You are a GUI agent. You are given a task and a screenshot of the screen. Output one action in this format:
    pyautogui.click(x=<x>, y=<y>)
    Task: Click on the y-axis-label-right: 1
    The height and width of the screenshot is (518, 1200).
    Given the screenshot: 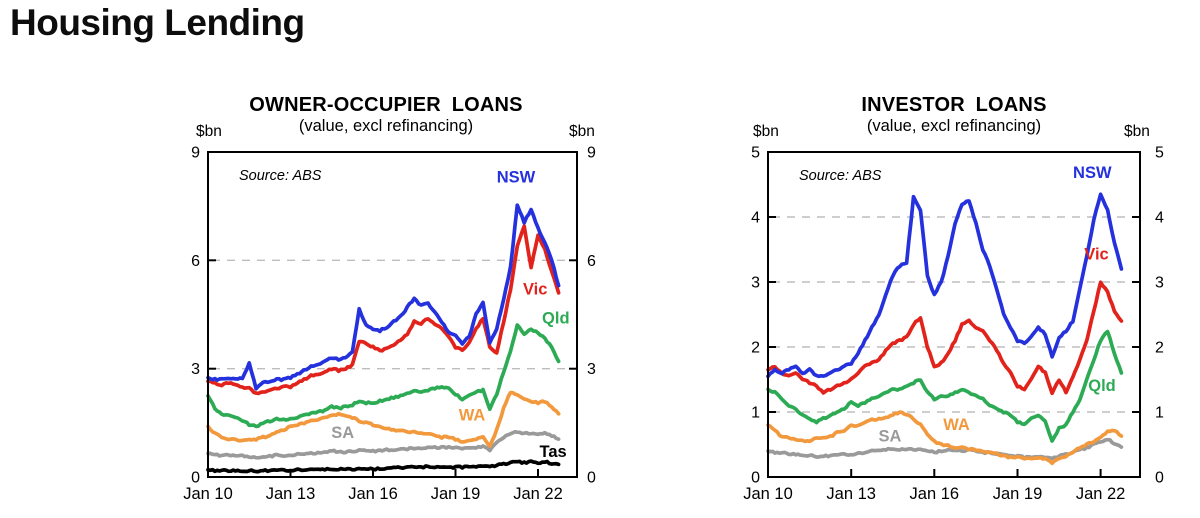 What is the action you would take?
    pyautogui.click(x=1159, y=413)
    